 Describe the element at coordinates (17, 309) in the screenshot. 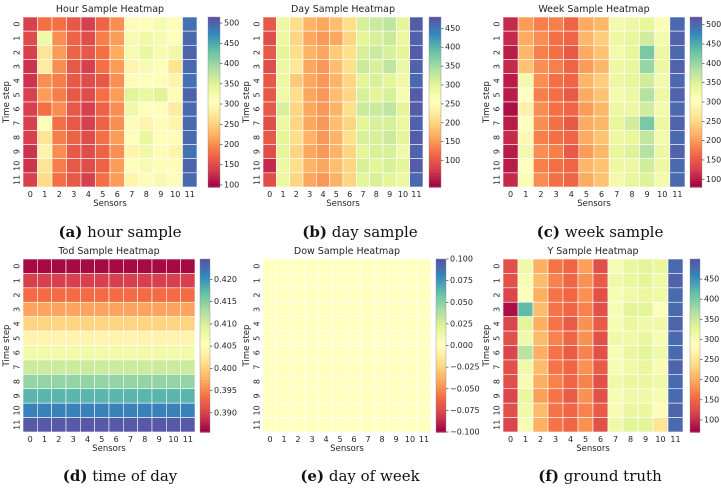

I see `y-tick-label: 3` at that location.